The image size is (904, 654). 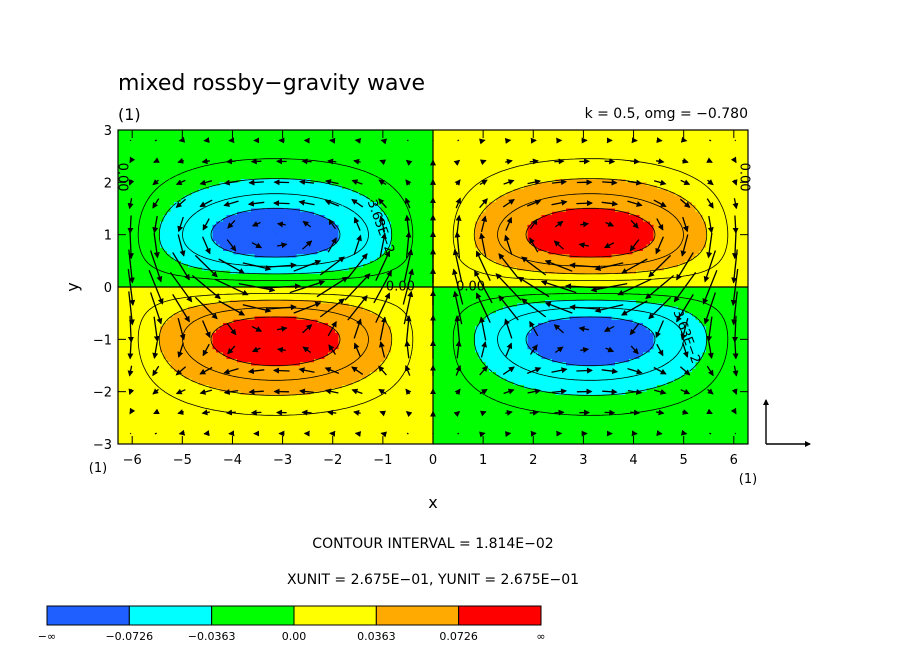 I want to click on x-tick-label: 6, so click(x=734, y=460).